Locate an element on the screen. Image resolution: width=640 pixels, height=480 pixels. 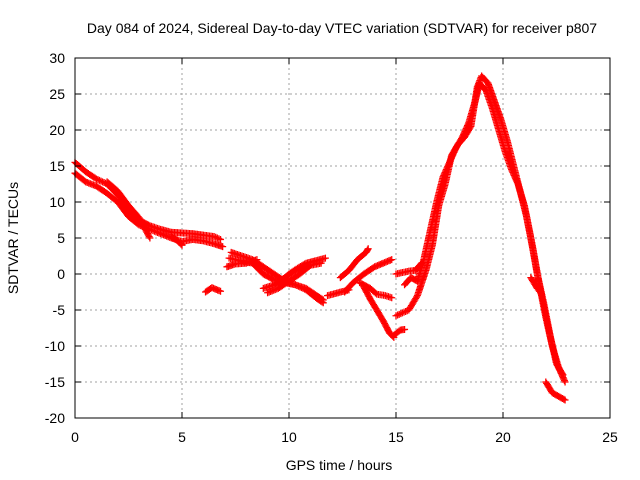
x-tick-label: 0 is located at coordinates (75, 437).